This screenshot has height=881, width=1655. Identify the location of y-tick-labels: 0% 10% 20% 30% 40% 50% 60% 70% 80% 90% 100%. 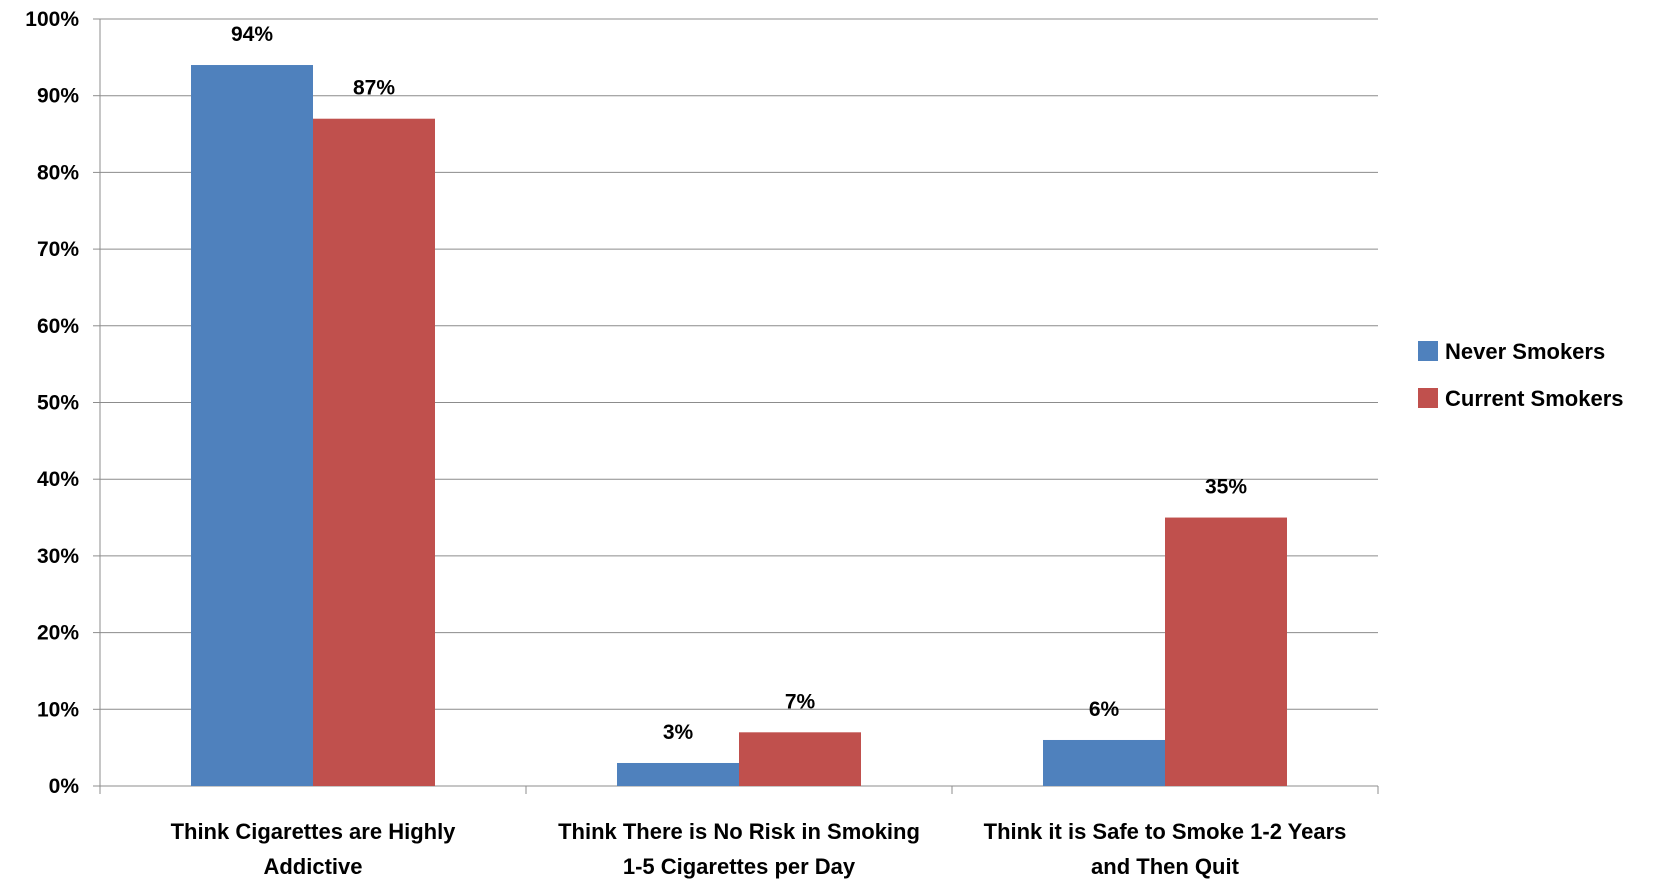
(52, 403).